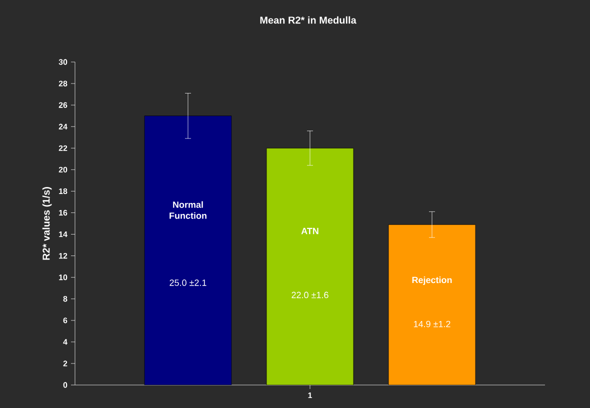 The height and width of the screenshot is (408, 590). Describe the element at coordinates (65, 321) in the screenshot. I see `y-tick-label: 6` at that location.